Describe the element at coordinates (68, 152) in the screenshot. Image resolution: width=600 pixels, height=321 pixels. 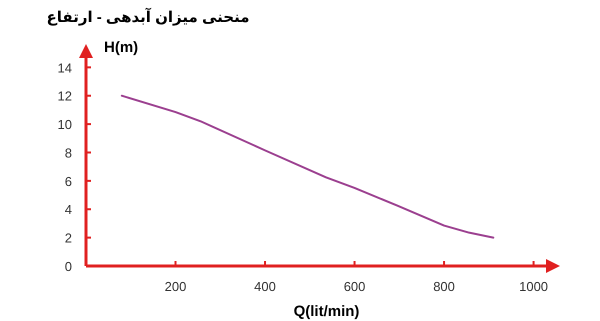
I see `y-tick-label: 8` at that location.